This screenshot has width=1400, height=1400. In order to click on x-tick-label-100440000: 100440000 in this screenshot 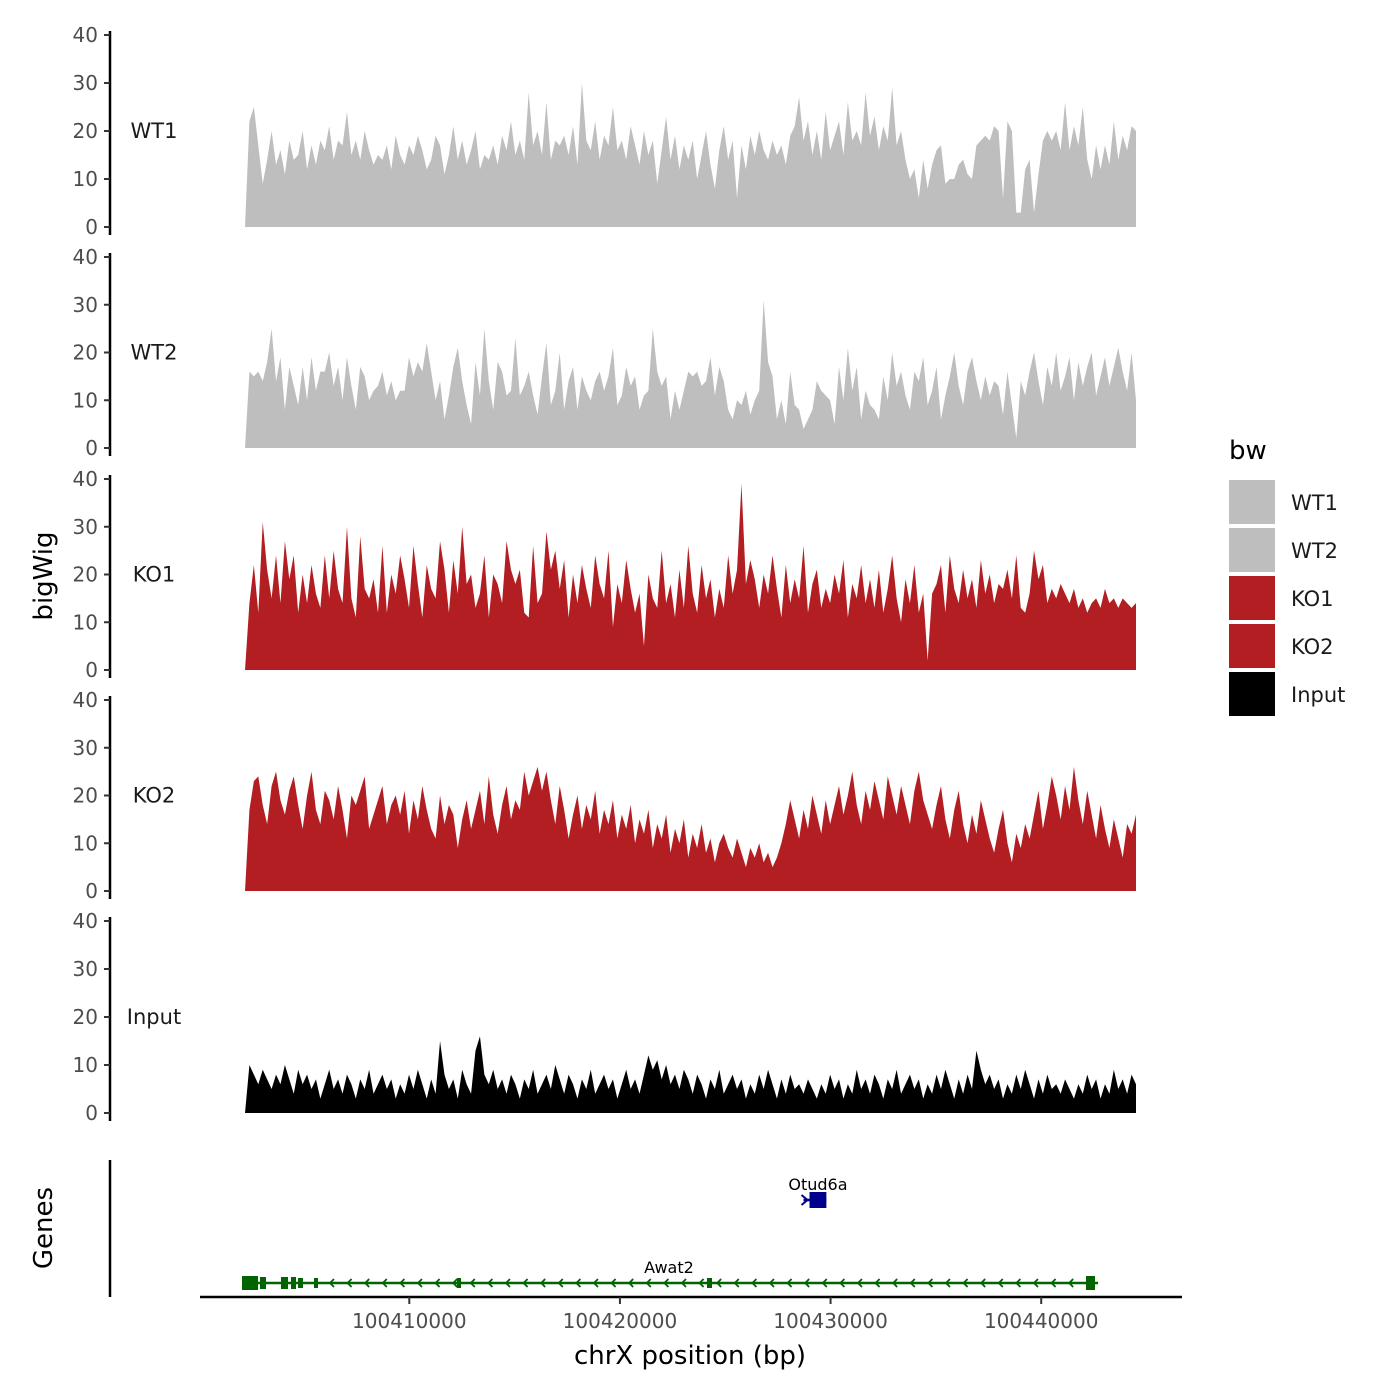, I will do `click(1041, 1321)`.